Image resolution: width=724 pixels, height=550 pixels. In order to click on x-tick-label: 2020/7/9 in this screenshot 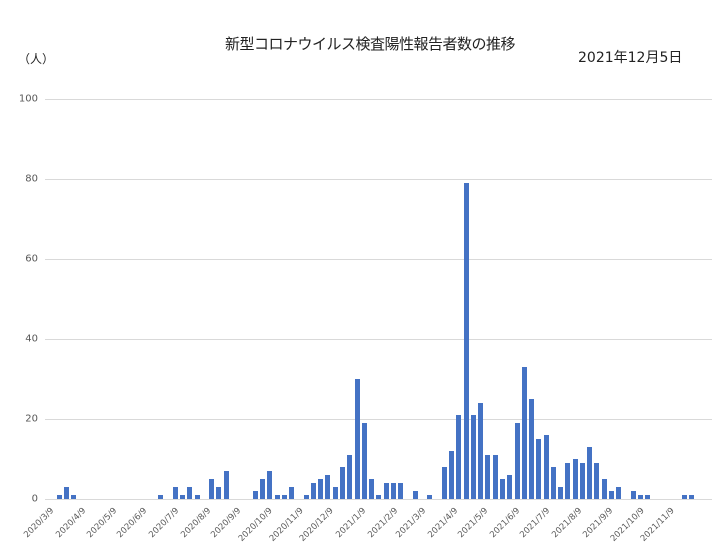, I will do `click(164, 523)`.